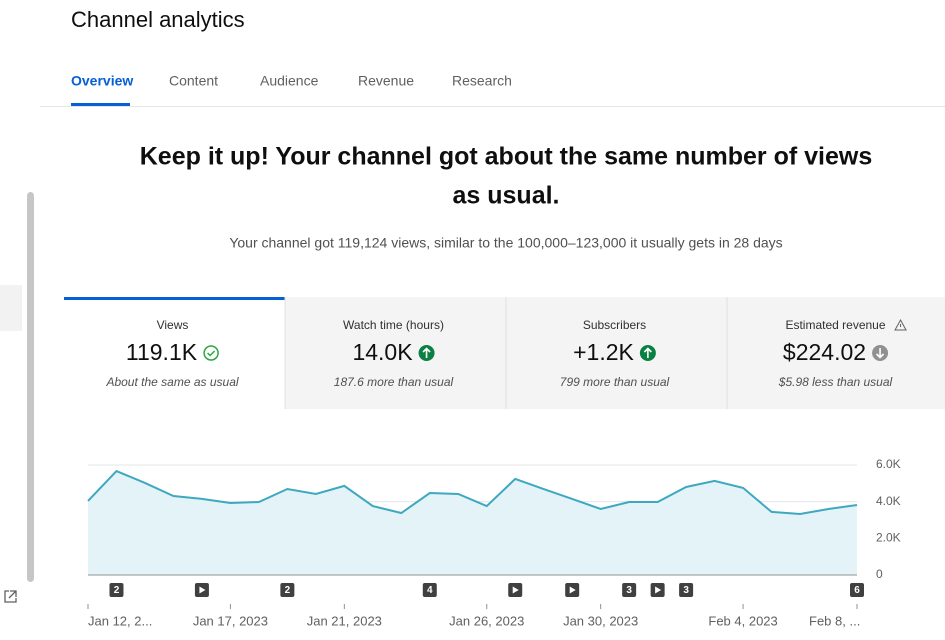 The height and width of the screenshot is (640, 945). Describe the element at coordinates (742, 620) in the screenshot. I see `x-tick-label: Feb 4, 2023` at that location.